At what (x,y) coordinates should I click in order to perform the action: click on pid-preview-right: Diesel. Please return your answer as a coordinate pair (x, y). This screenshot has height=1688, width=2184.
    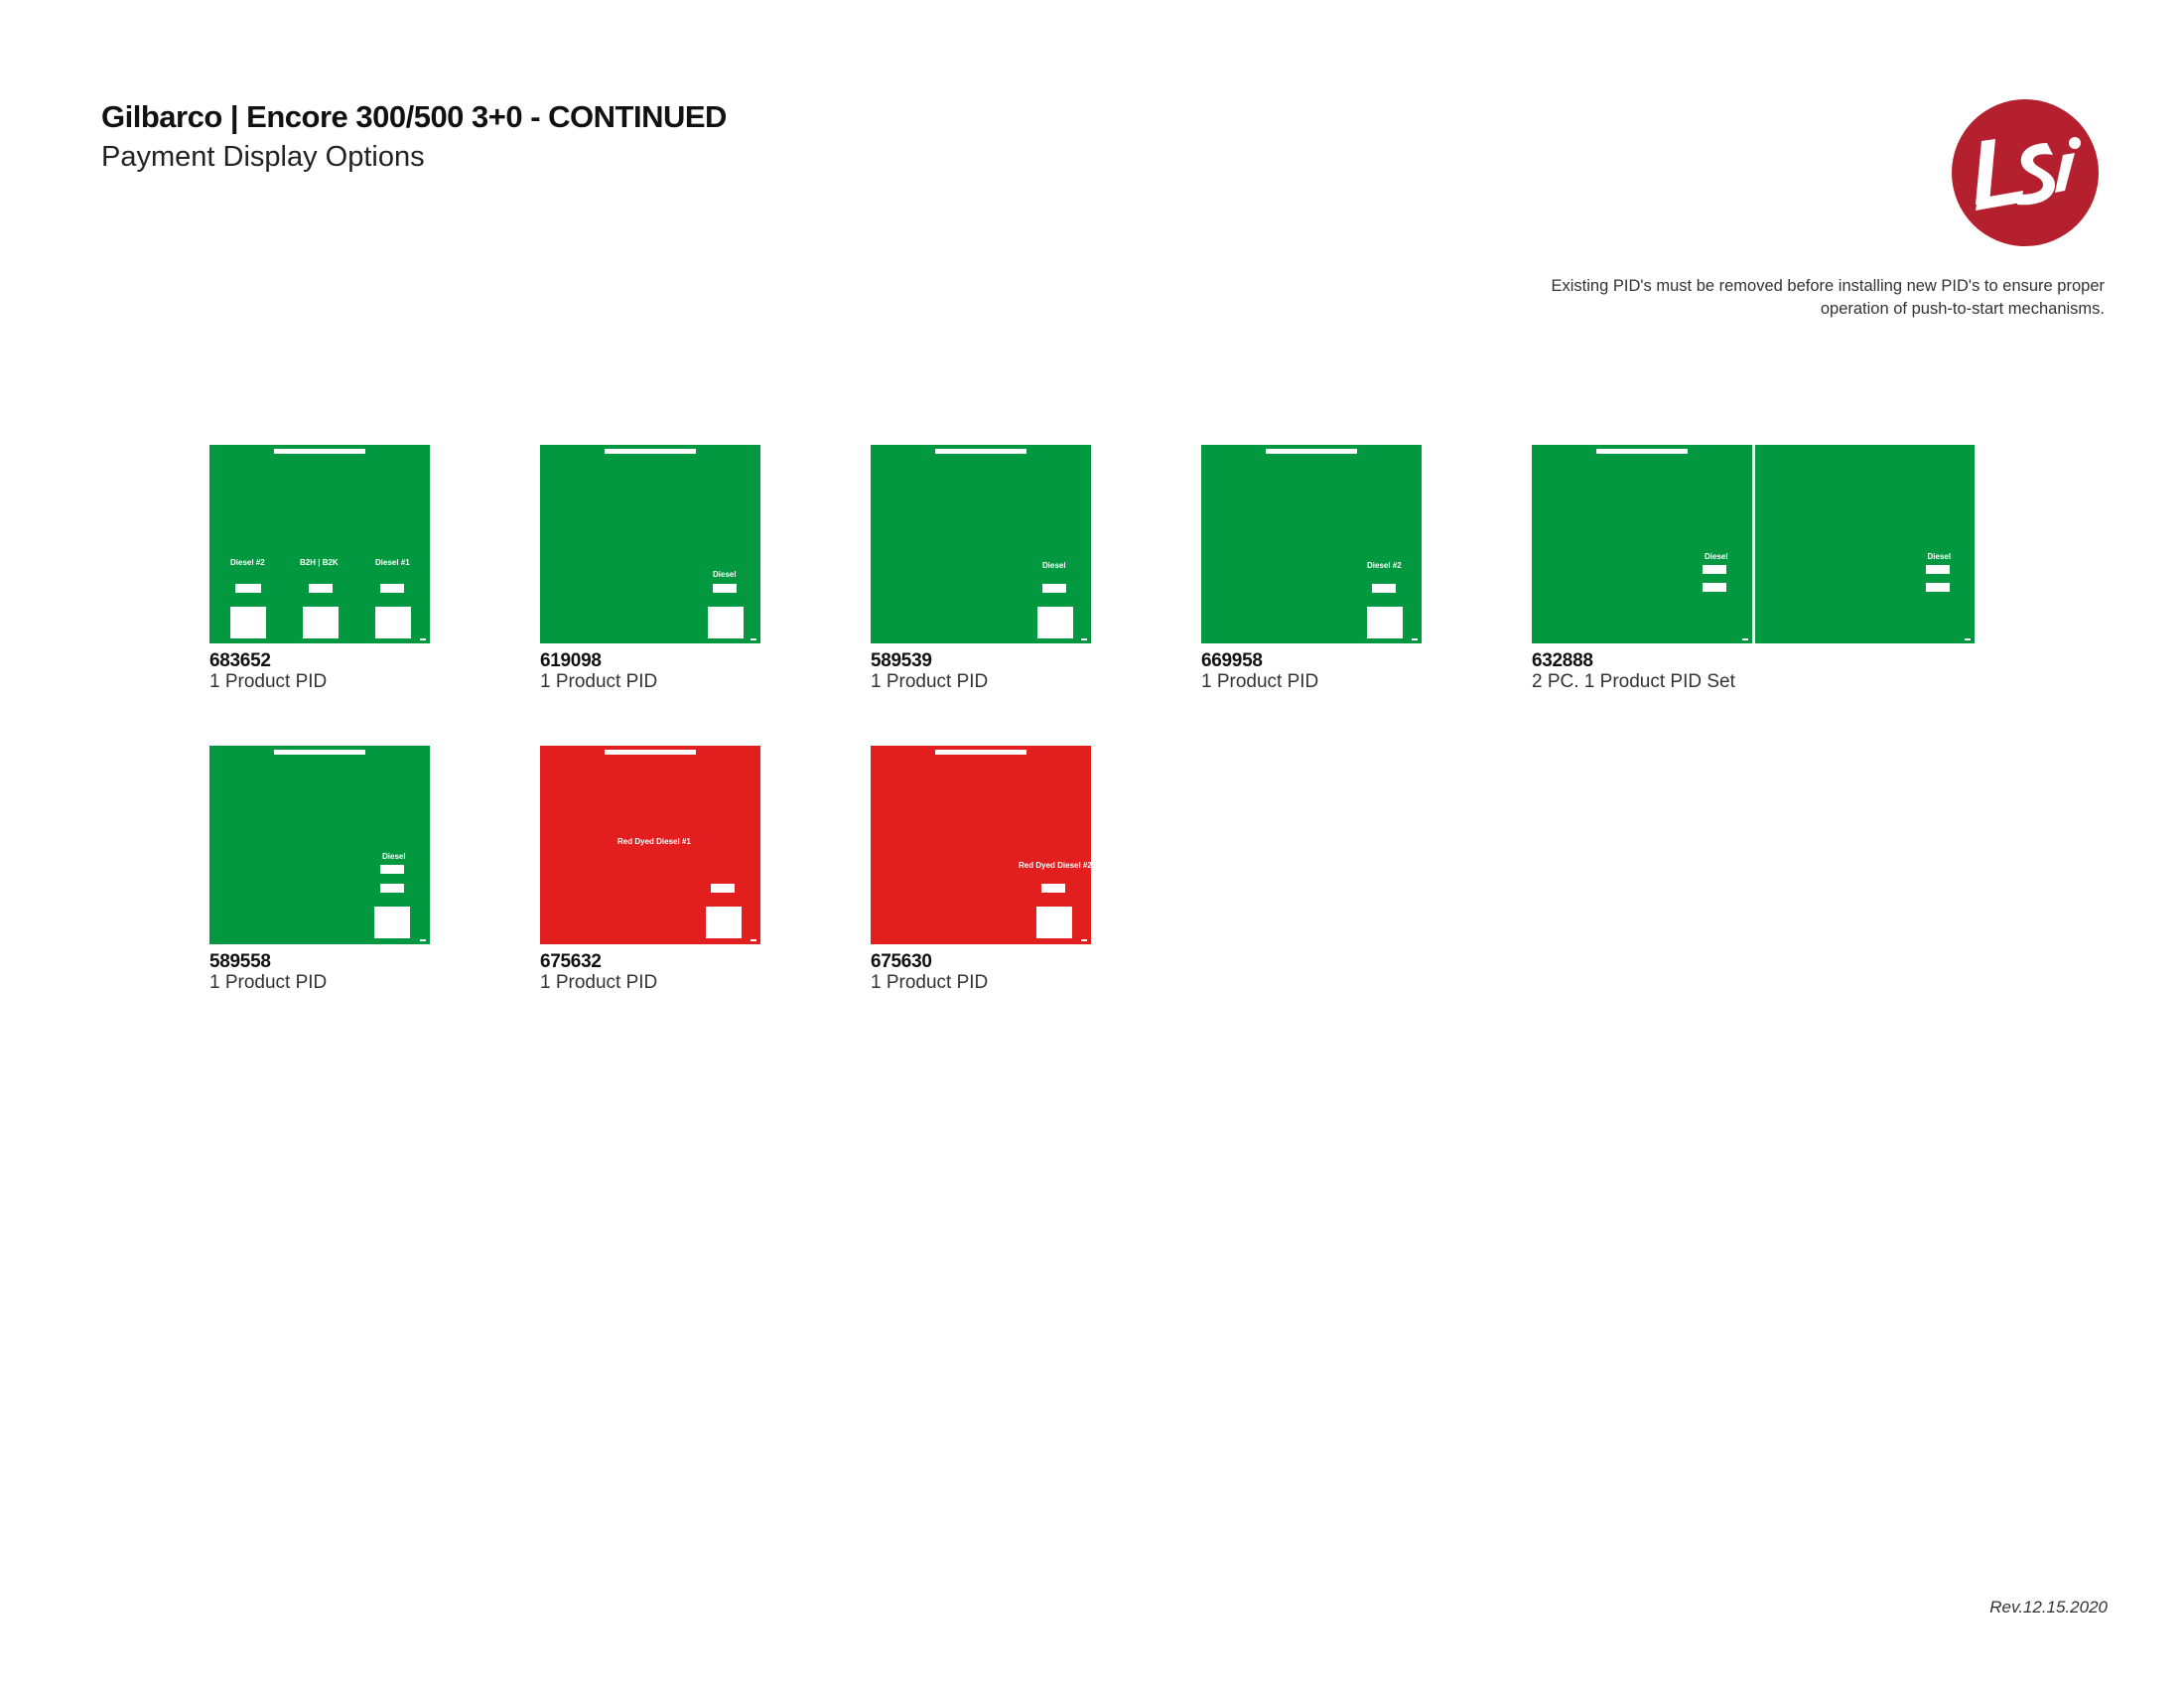
    Looking at the image, I should click on (1864, 544).